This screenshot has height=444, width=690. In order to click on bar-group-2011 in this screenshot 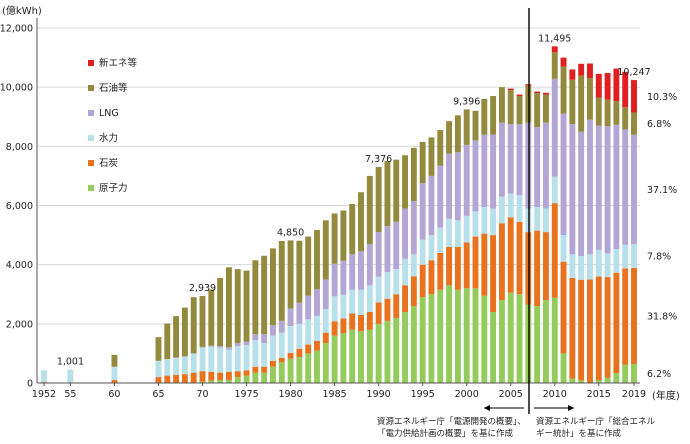, I will do `click(563, 220)`.